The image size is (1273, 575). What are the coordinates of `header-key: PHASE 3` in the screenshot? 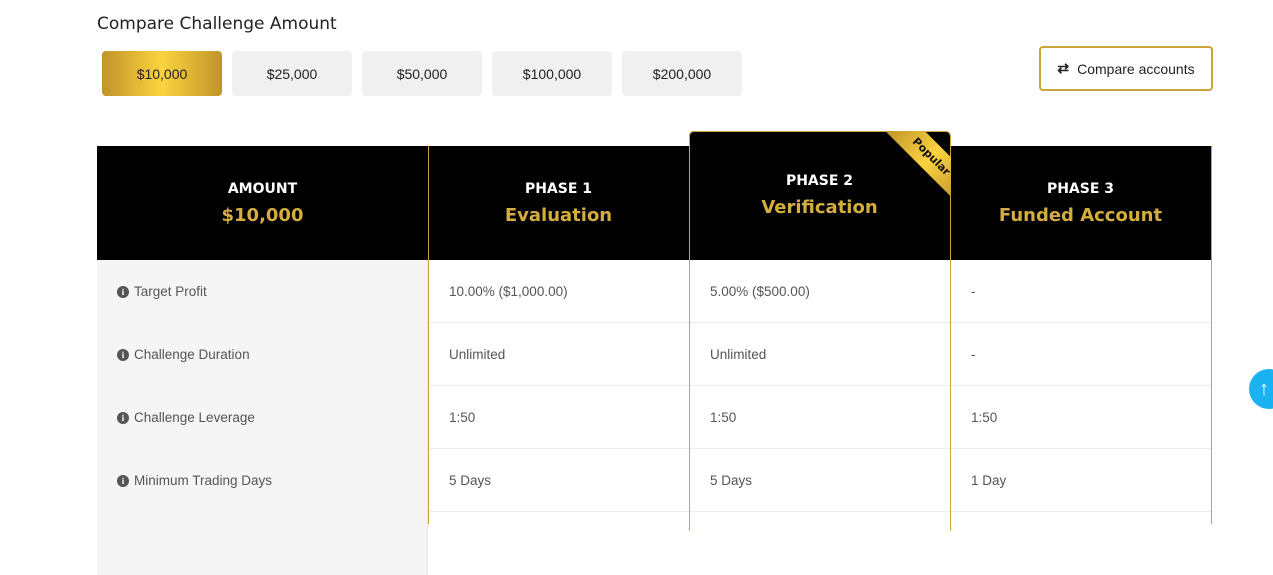 It's located at (1080, 188).